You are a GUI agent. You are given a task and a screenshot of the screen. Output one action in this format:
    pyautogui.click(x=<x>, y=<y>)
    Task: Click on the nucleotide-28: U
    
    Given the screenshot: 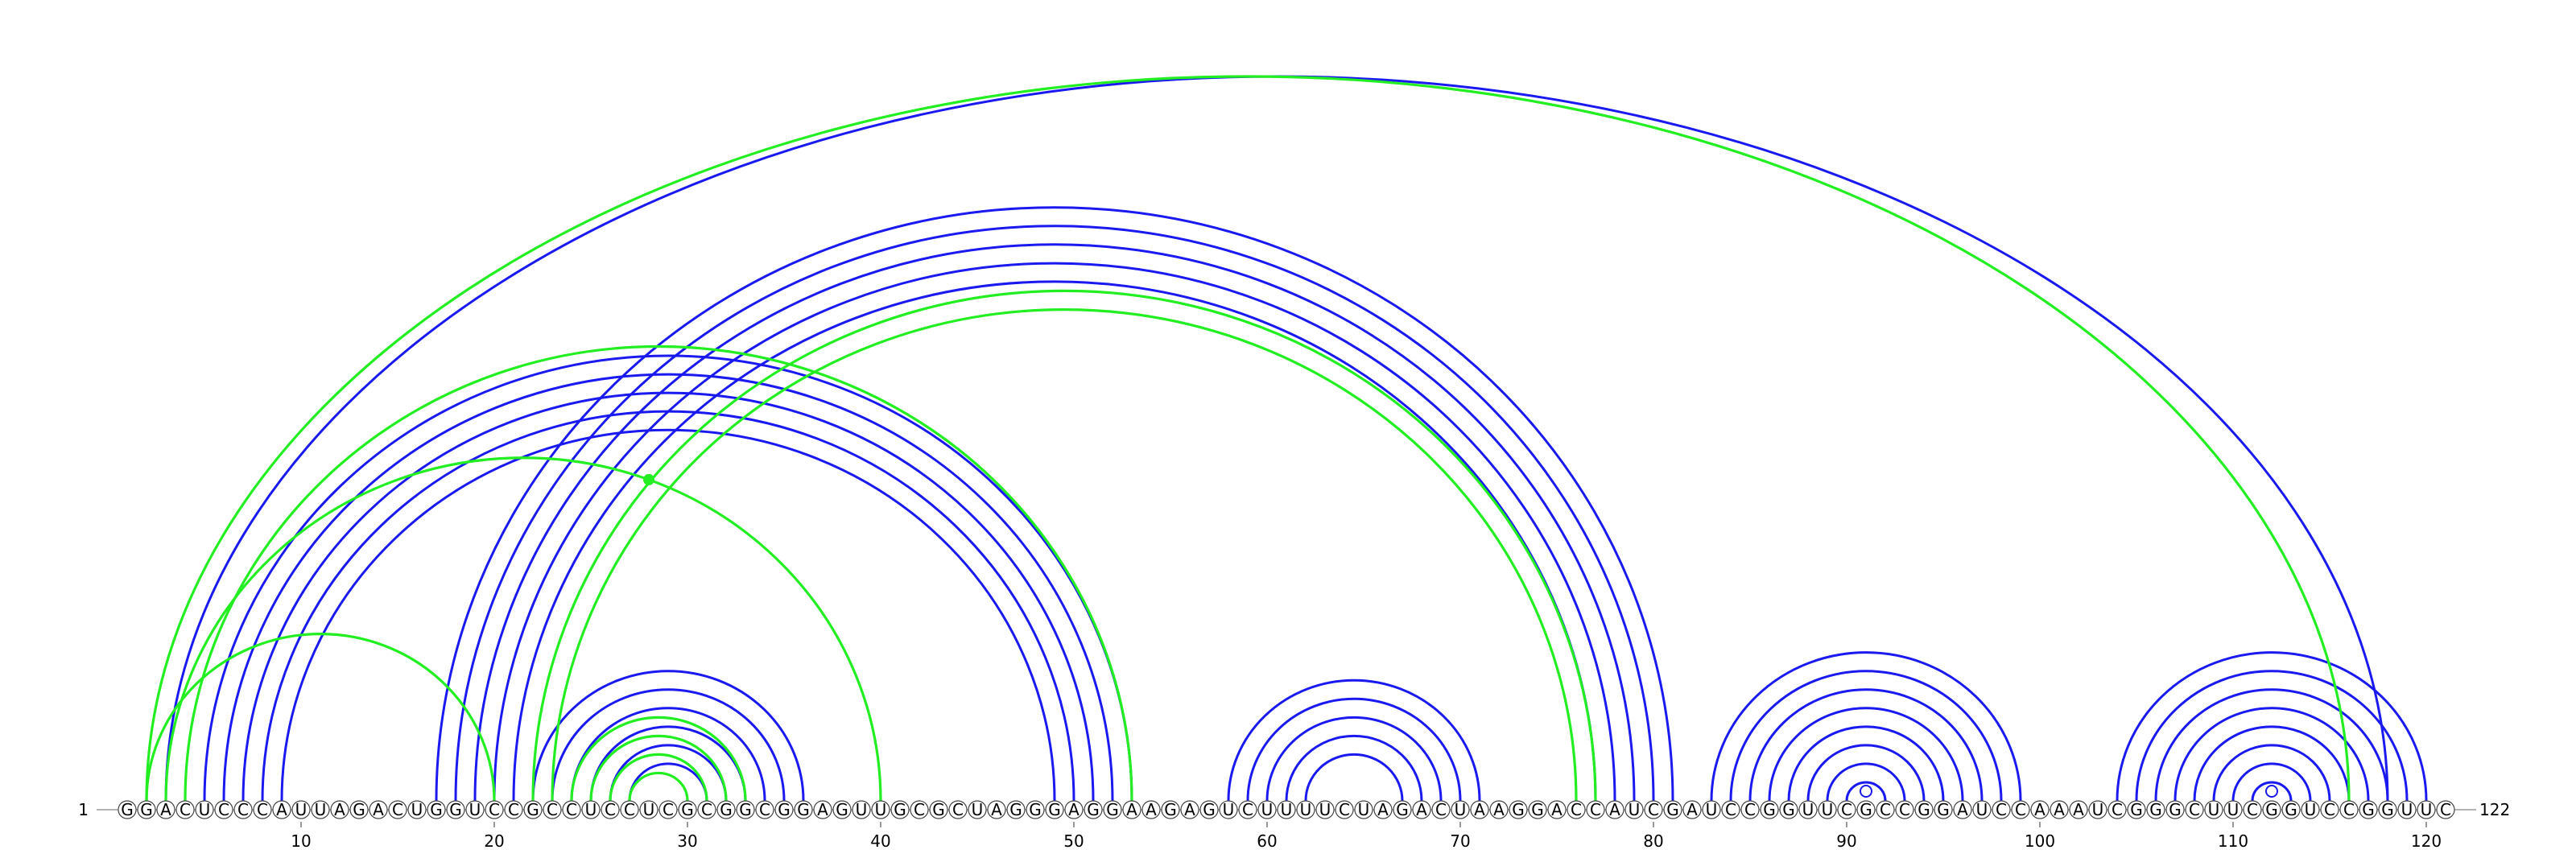 What is the action you would take?
    pyautogui.click(x=648, y=809)
    